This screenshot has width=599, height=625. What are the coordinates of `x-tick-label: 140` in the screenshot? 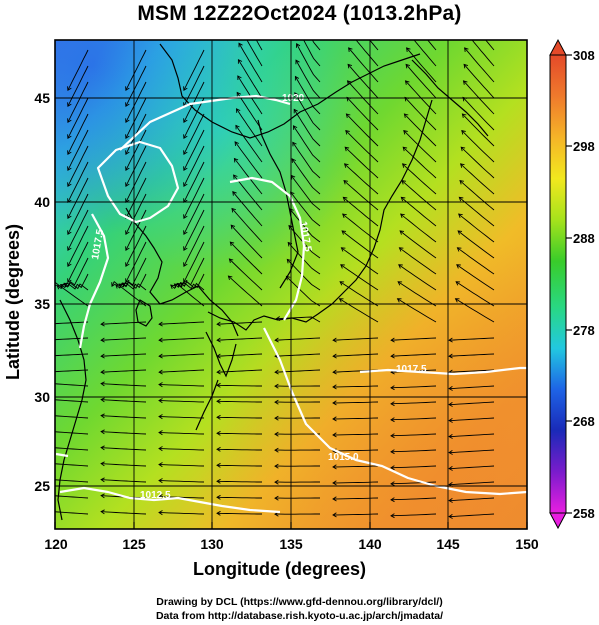 It's located at (370, 544).